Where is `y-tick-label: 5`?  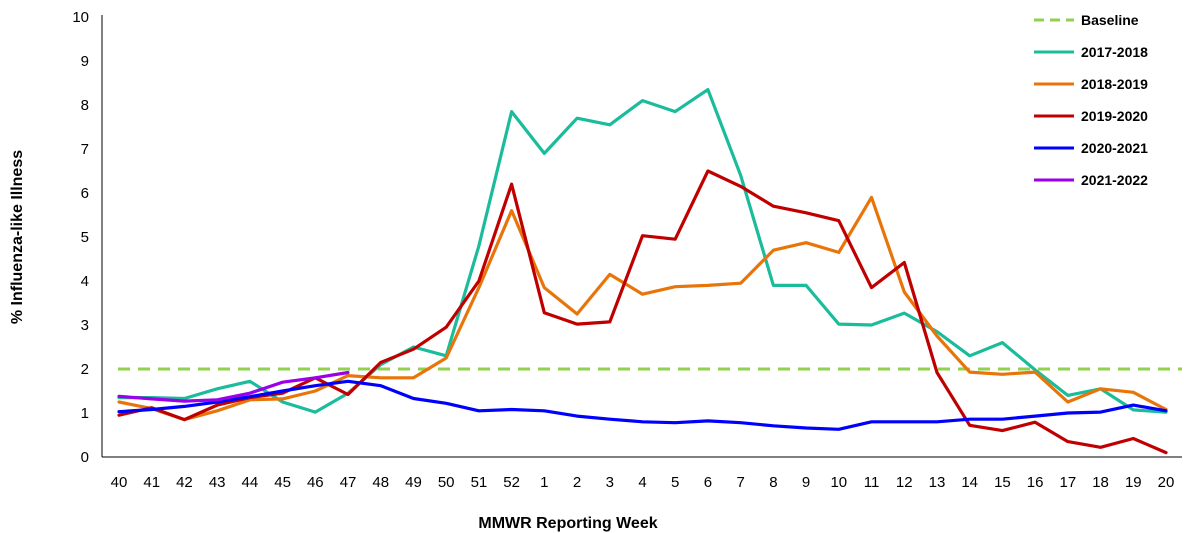
y-tick-label: 5 is located at coordinates (85, 237).